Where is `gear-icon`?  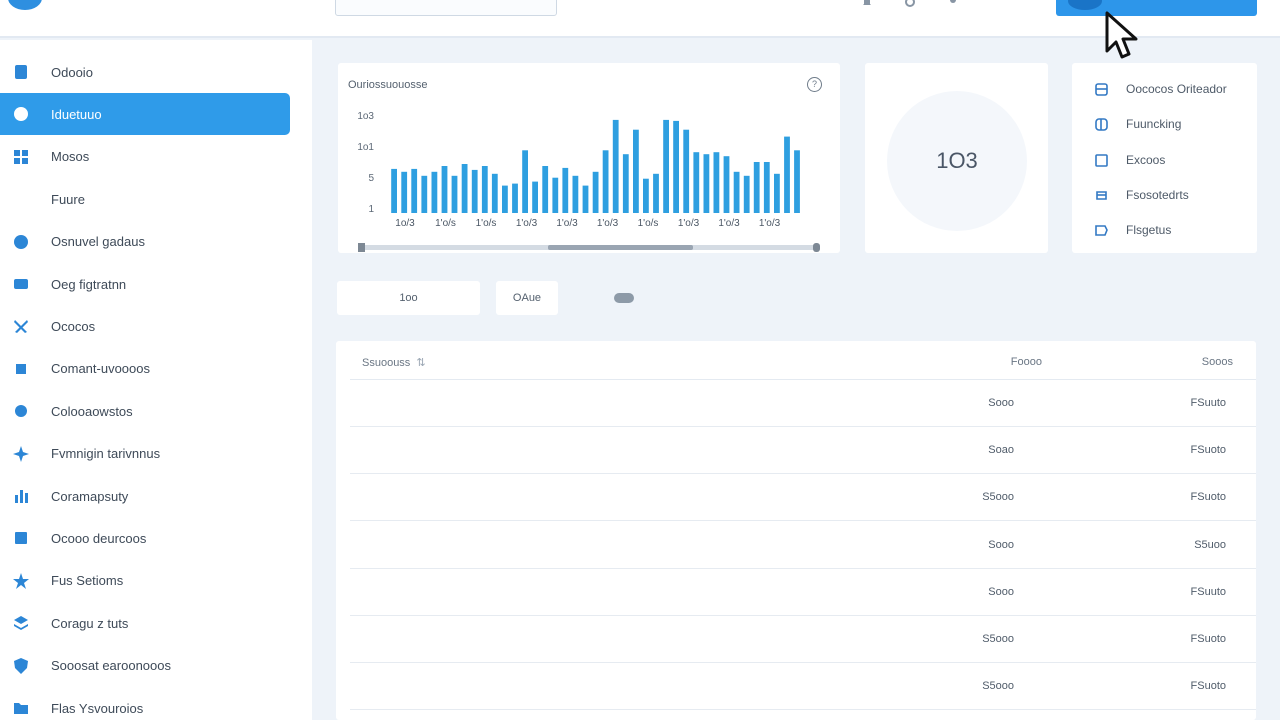
gear-icon is located at coordinates (21, 411).